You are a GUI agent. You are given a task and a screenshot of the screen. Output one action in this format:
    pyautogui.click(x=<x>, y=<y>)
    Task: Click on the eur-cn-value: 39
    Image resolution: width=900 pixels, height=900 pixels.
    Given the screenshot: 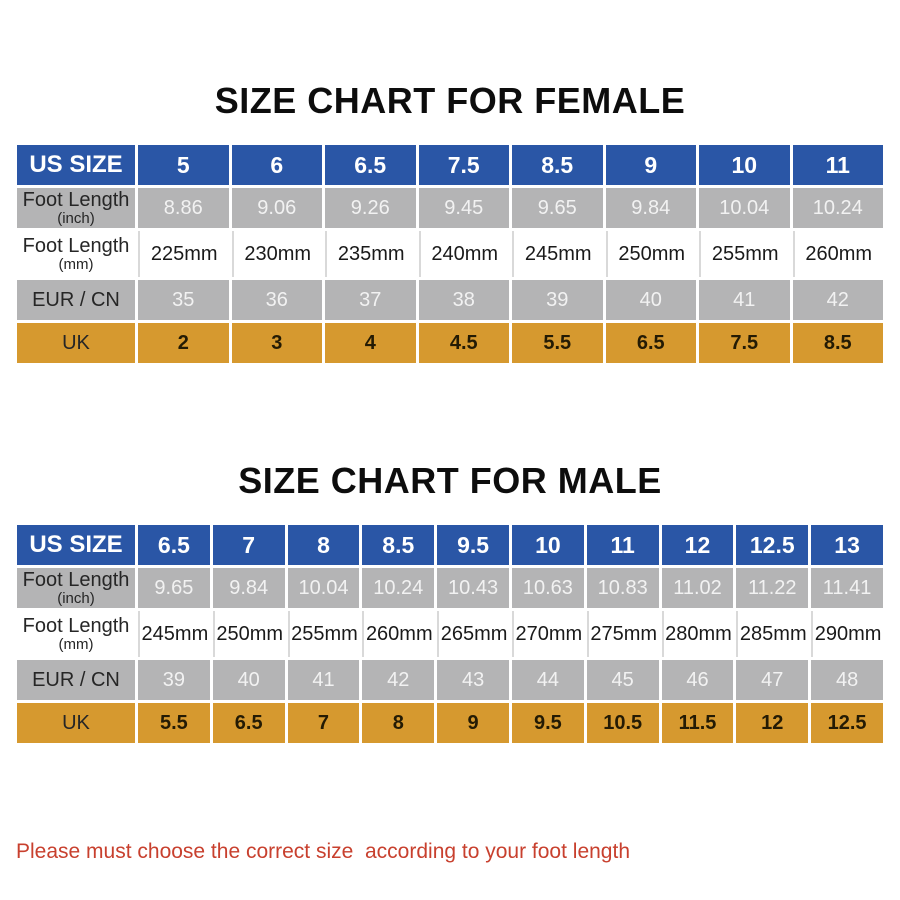 What is the action you would take?
    pyautogui.click(x=174, y=680)
    